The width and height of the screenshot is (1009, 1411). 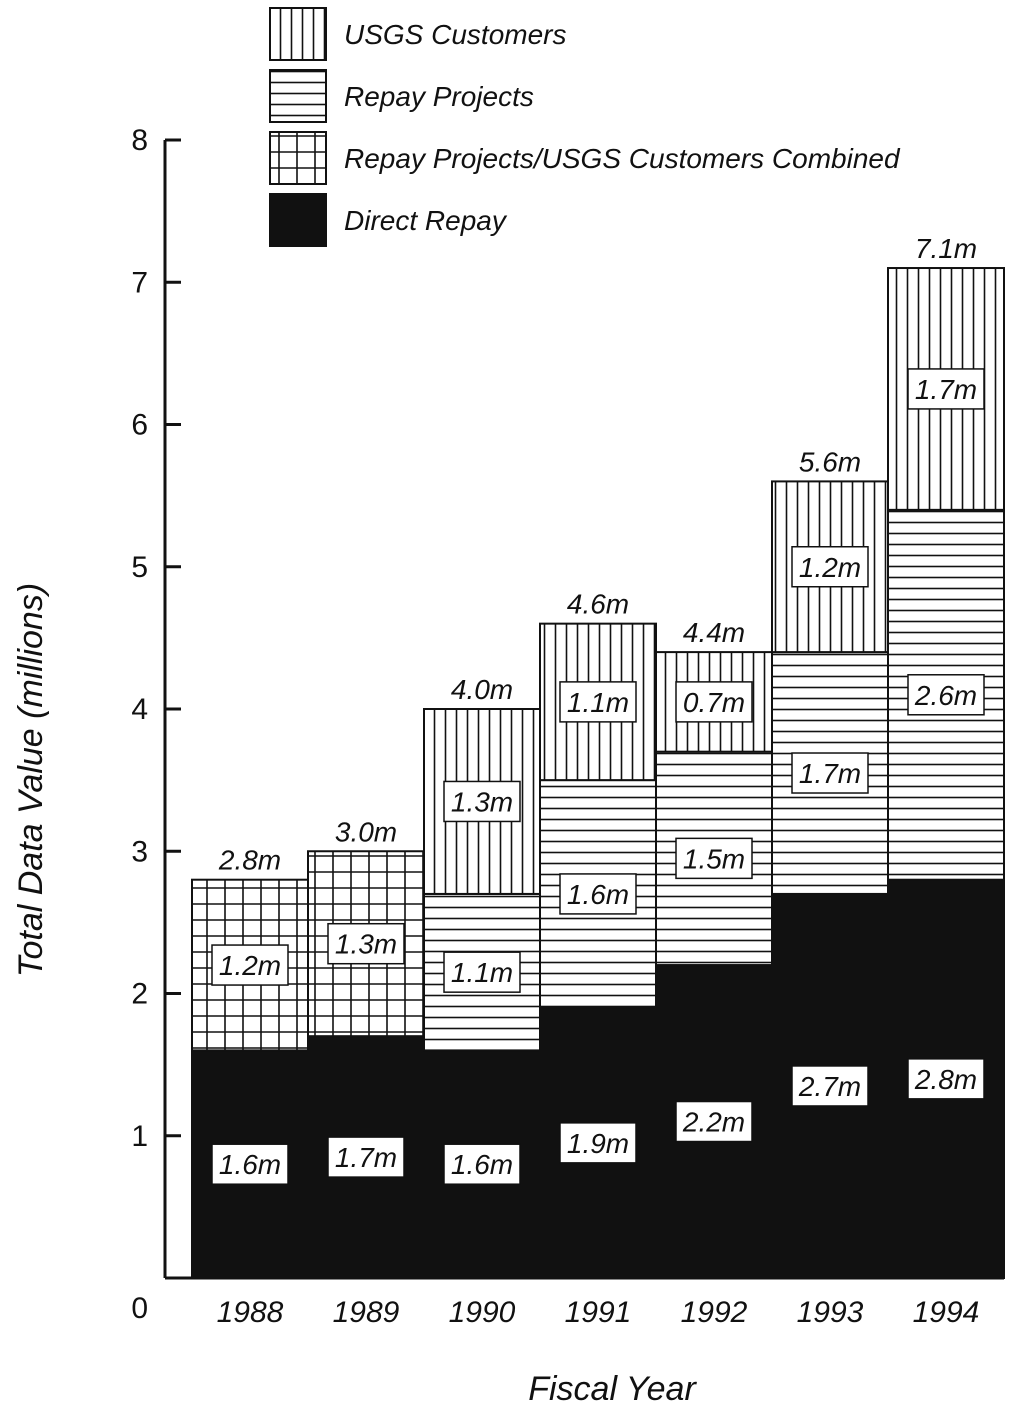 I want to click on y-tick-label: 4, so click(x=139, y=709).